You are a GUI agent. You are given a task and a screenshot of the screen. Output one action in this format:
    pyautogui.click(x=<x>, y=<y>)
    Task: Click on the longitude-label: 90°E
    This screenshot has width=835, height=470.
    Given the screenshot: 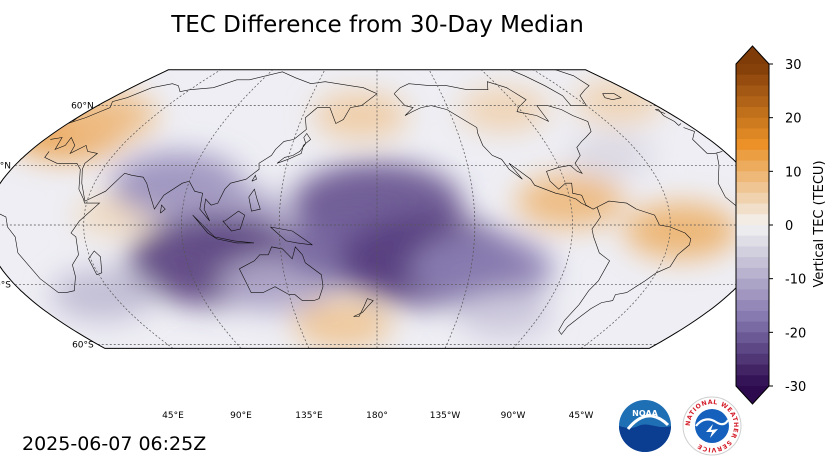 What is the action you would take?
    pyautogui.click(x=241, y=416)
    